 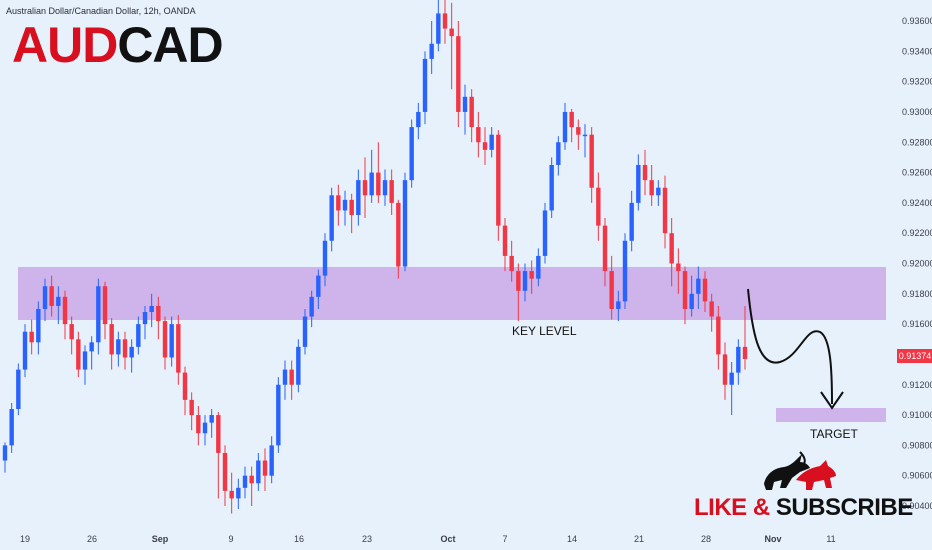 What do you see at coordinates (803, 488) in the screenshot?
I see `like-subscribe-banner: LIKE & SUBSCRIBE` at bounding box center [803, 488].